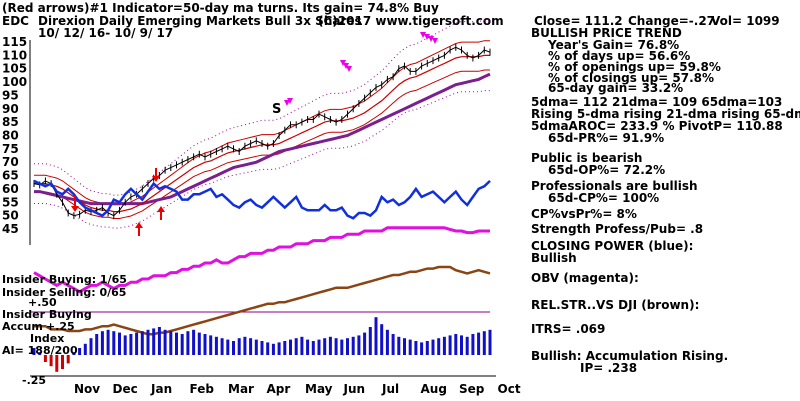  I want to click on x-axis-ticks: Nov Dec Jan Feb Mar Apr May Jun Jul Aug Sep Oct, so click(297, 389).